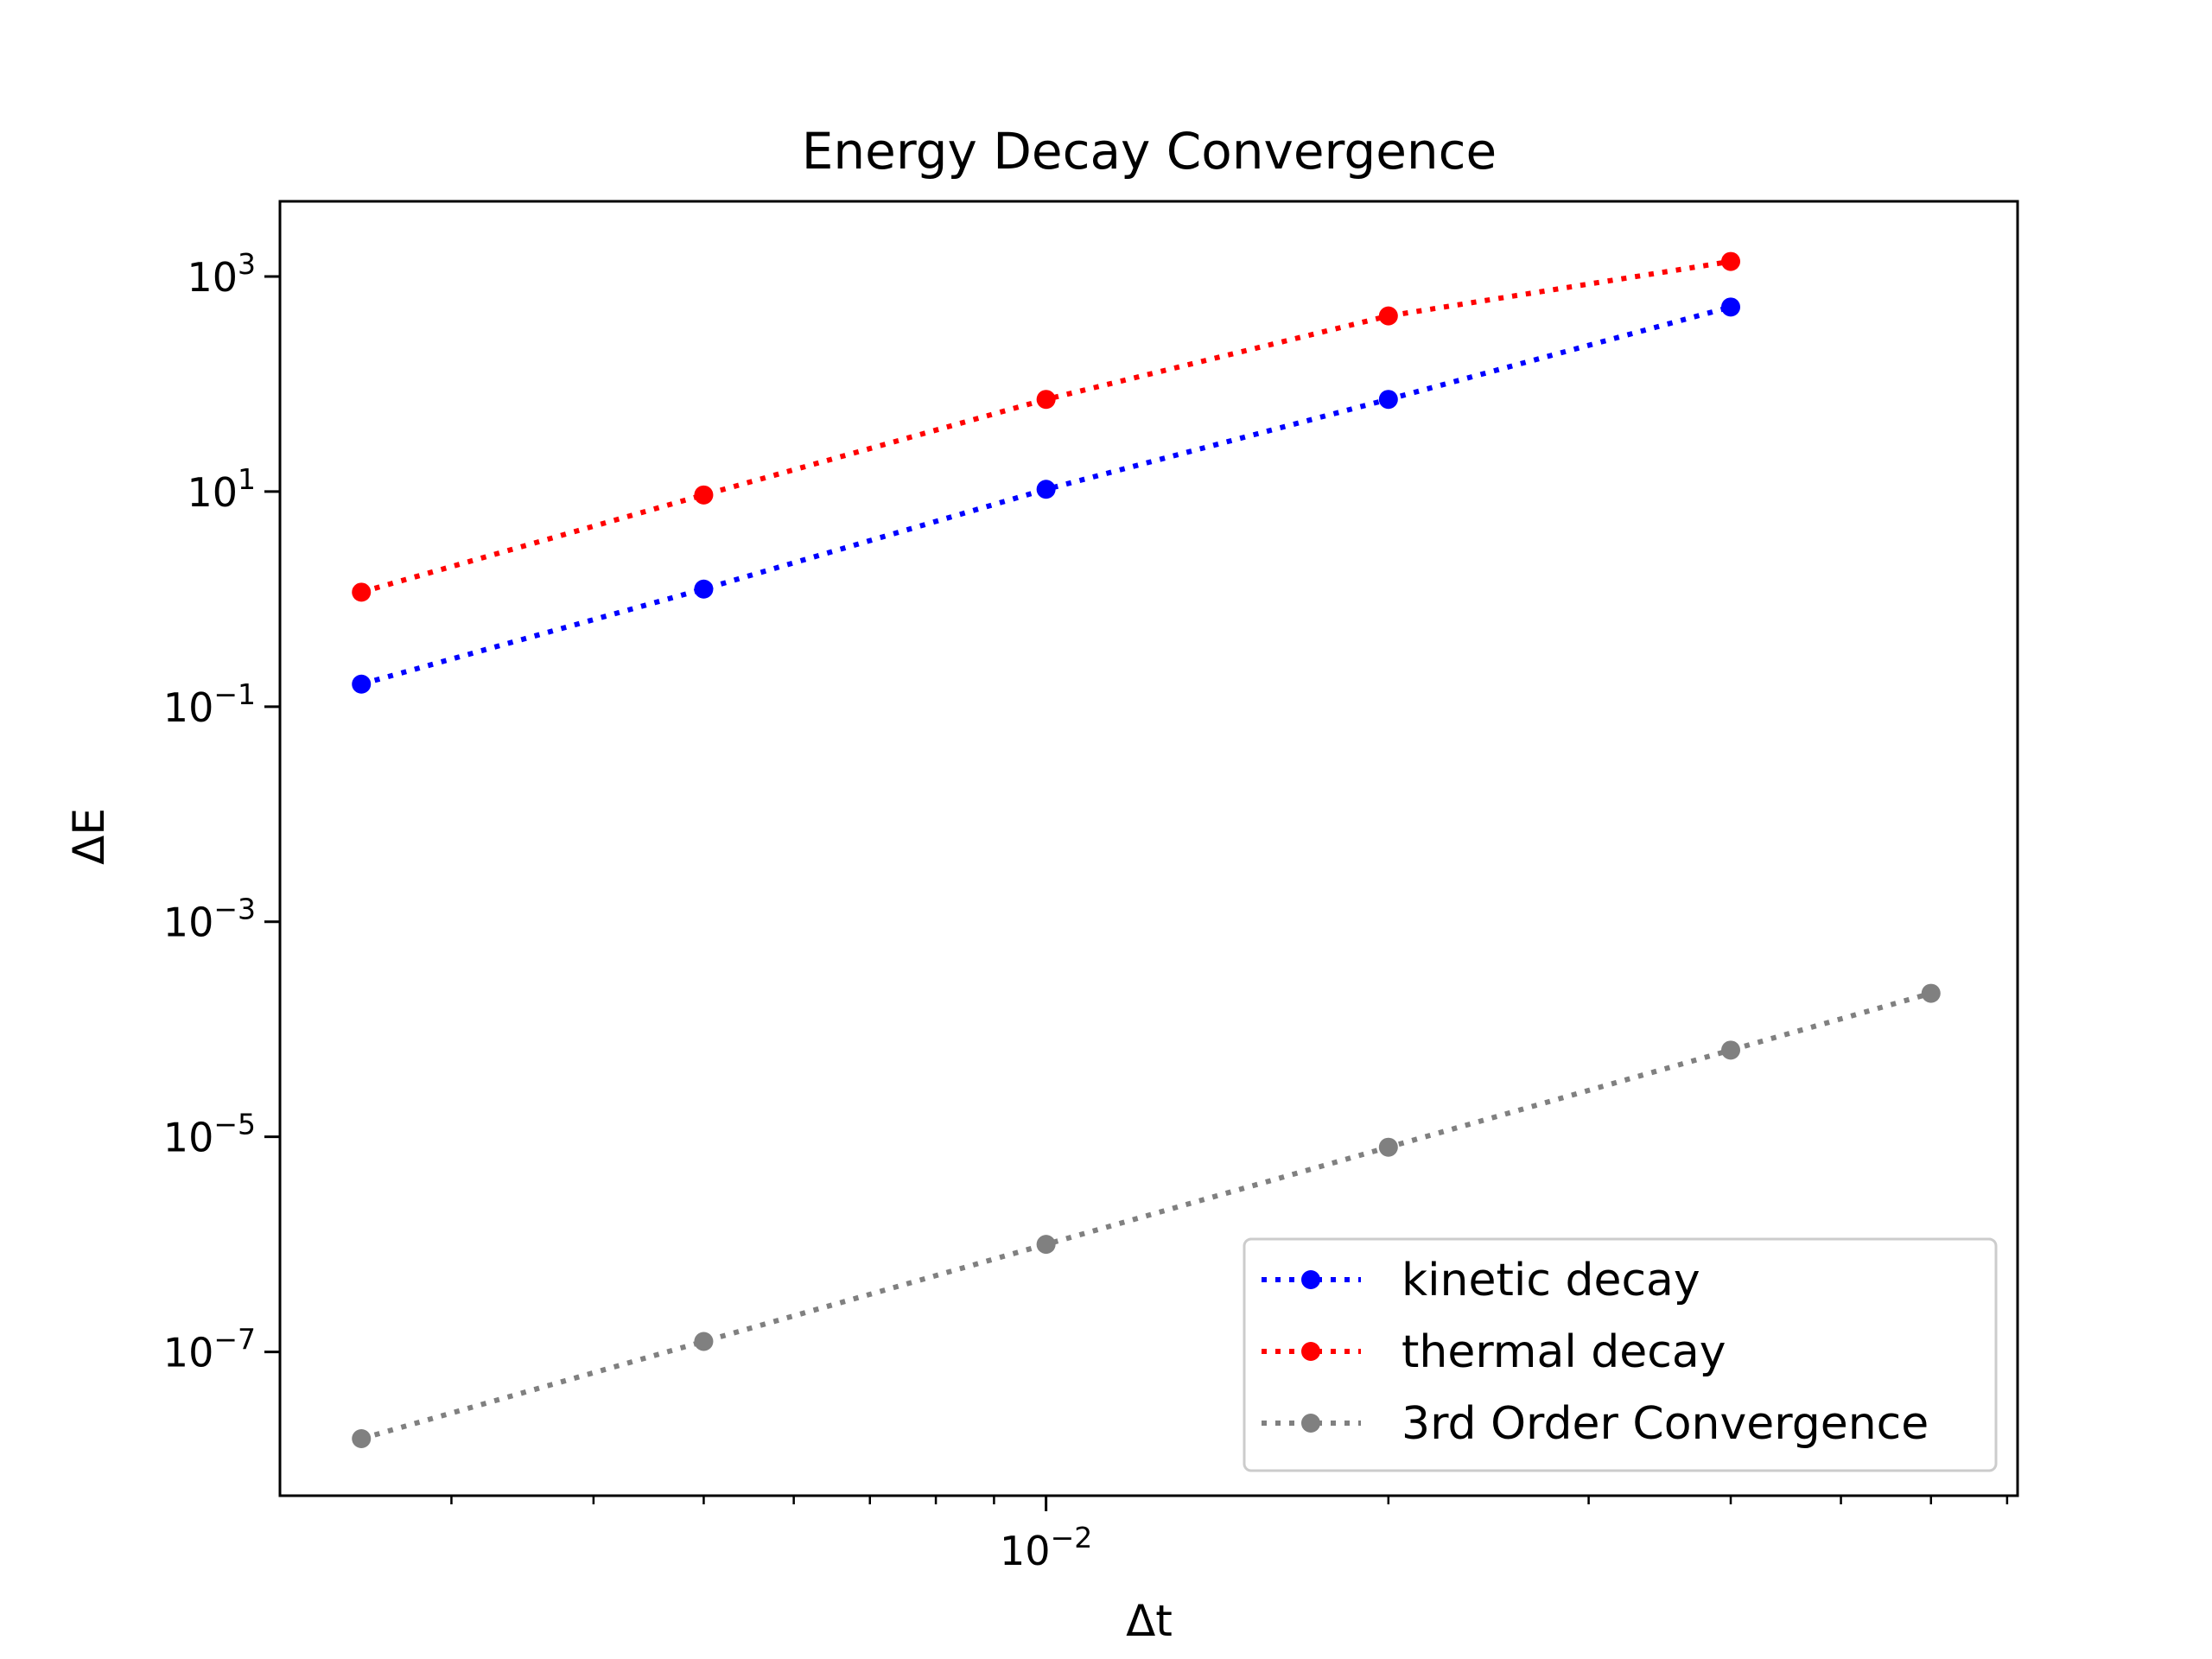 The width and height of the screenshot is (2212, 1659). What do you see at coordinates (221, 489) in the screenshot?
I see `y-tick-label: 10¹` at bounding box center [221, 489].